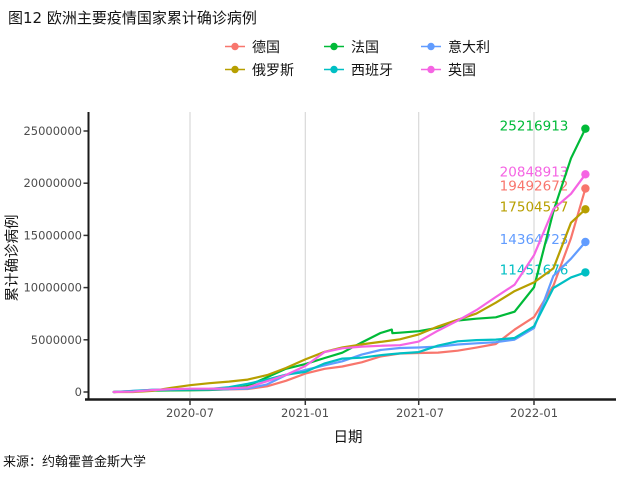 This screenshot has width=640, height=480. Describe the element at coordinates (56, 340) in the screenshot. I see `y-tick-label-5000000: 5000000` at that location.